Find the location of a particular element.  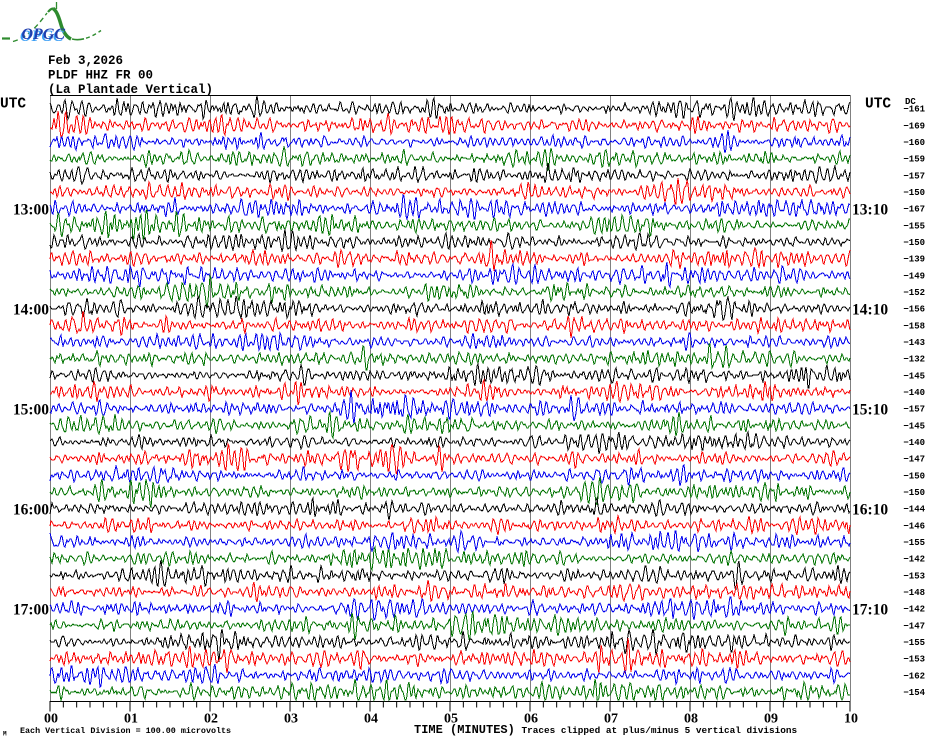

svg-text: 16:10 is located at coordinates (870, 510).